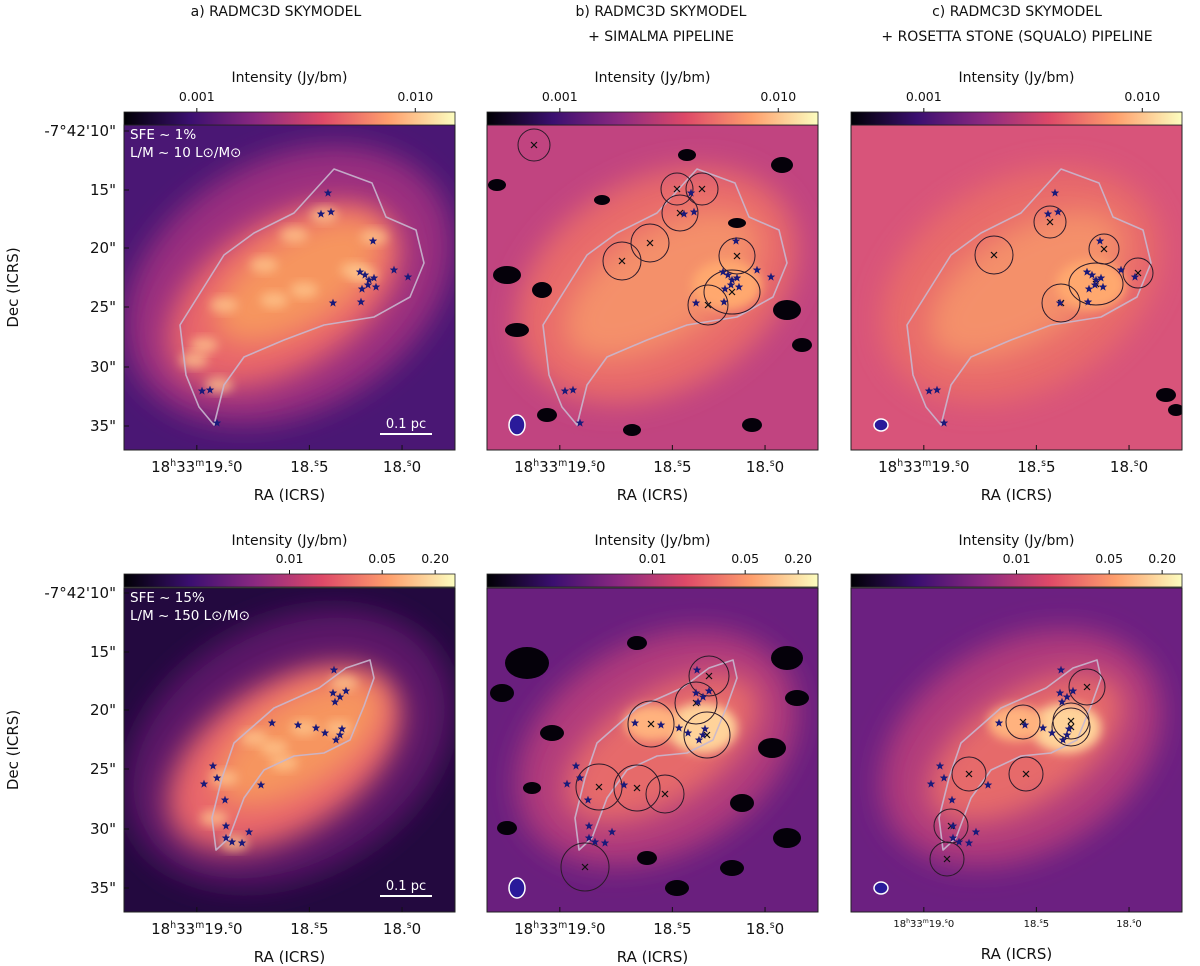 This screenshot has width=1200, height=966. What do you see at coordinates (517, 888) in the screenshot?
I see `beam-ellipse` at bounding box center [517, 888].